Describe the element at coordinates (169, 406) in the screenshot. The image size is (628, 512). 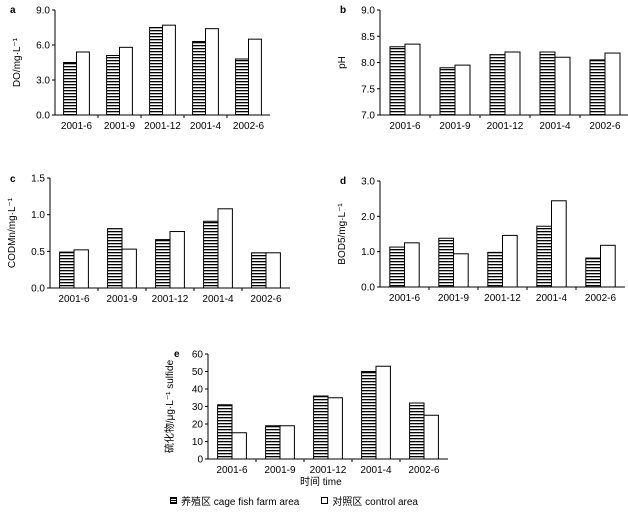
I see `y-axis-title: 硫化物/μg·L⁻¹ sulfide` at that location.